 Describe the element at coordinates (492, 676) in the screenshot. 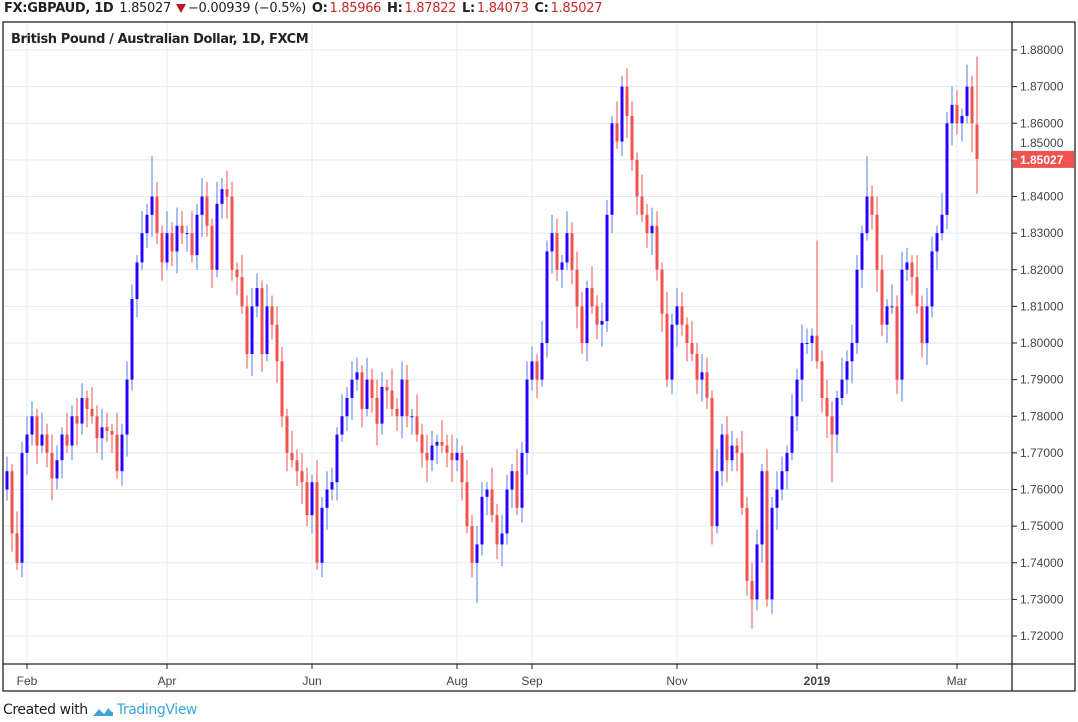

I see `time-axis: Feb Apr Jun Aug Sep Nov 2019 Mar` at that location.